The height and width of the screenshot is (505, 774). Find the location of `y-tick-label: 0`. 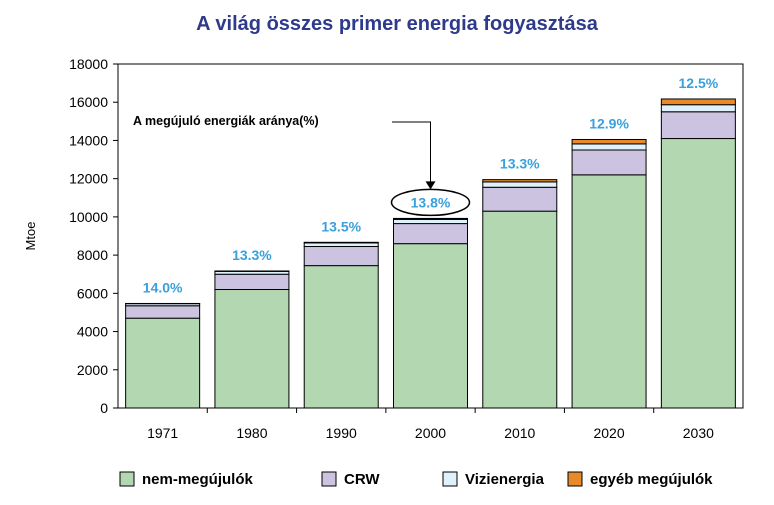

y-tick-label: 0 is located at coordinates (104, 408).